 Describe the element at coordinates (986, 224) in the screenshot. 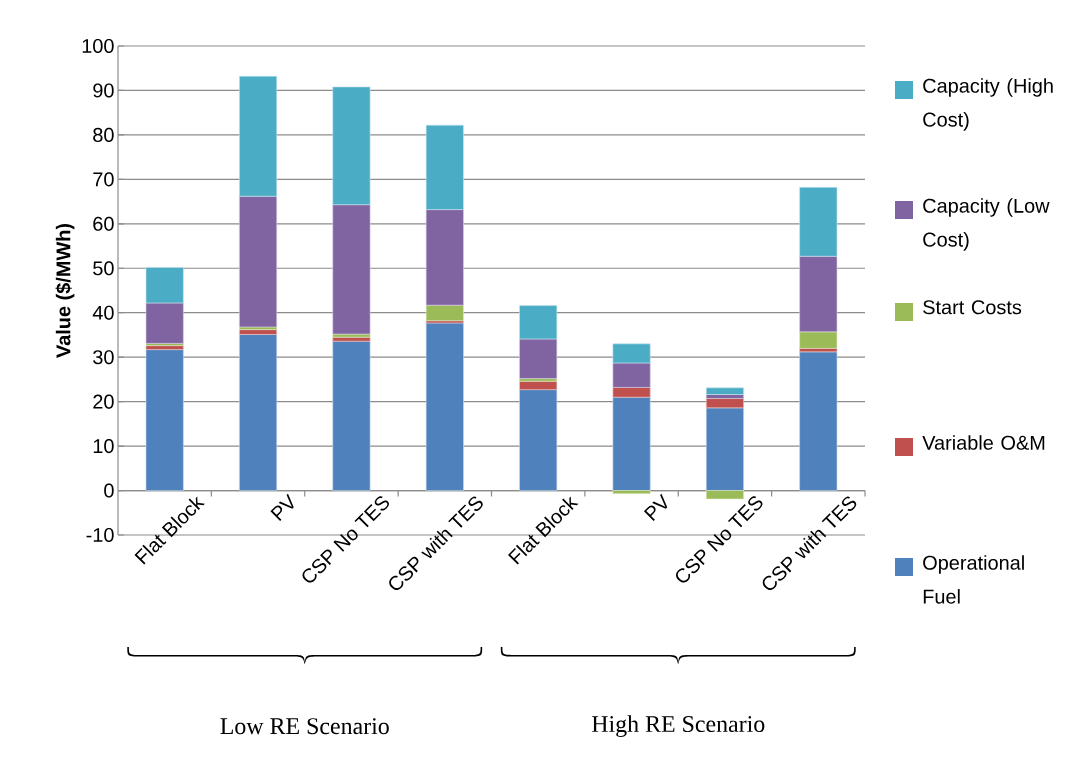

I see `legend-label: Capacity (Low Cost)` at that location.